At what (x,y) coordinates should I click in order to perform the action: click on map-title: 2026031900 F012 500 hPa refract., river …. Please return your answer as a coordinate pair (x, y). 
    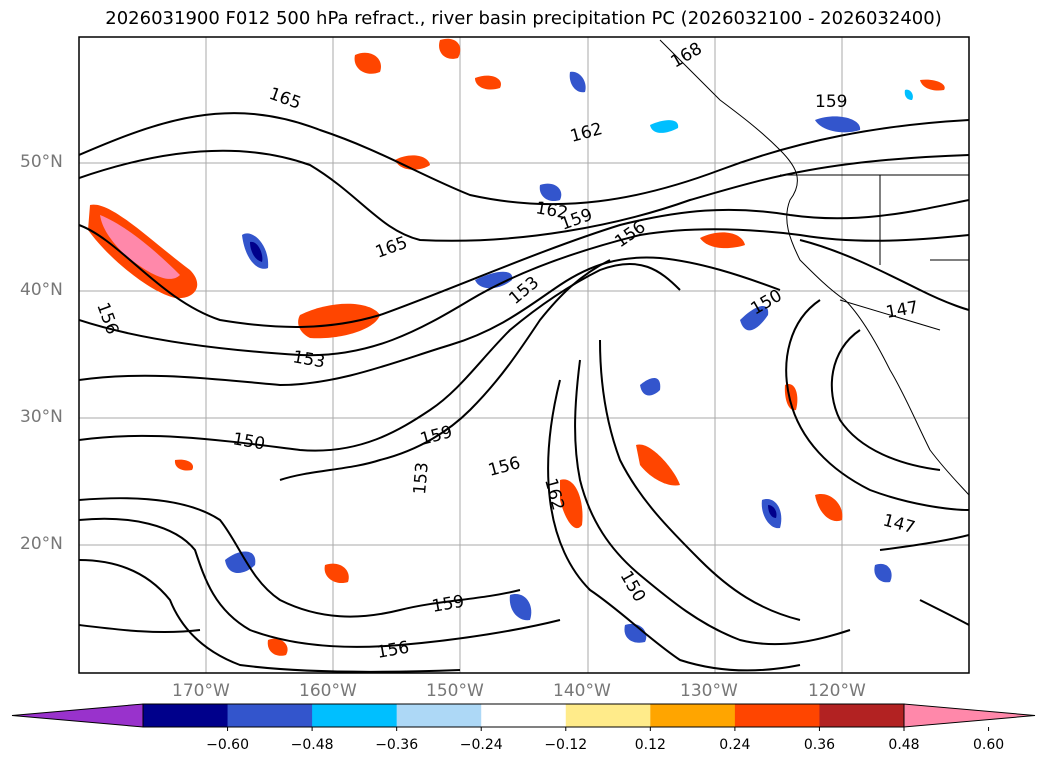
    Looking at the image, I should click on (523, 18).